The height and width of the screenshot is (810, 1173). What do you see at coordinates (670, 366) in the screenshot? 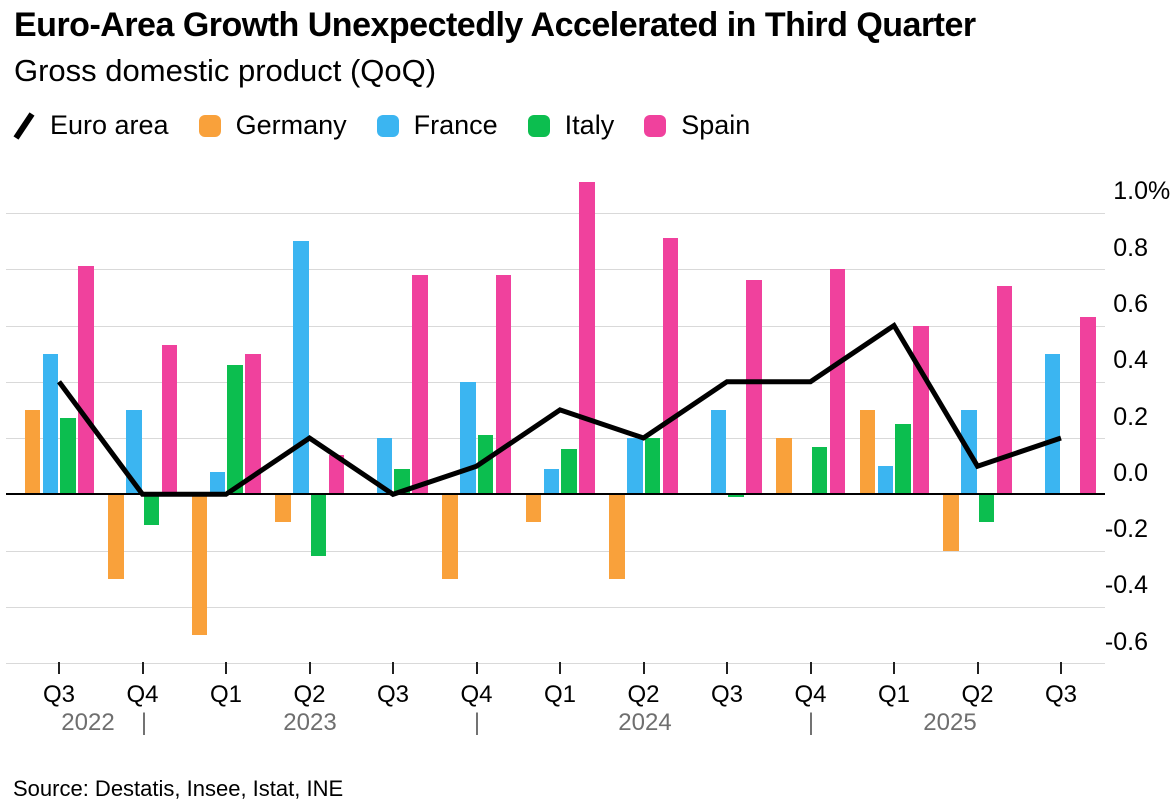
I see `bar-spain-q2-2024` at bounding box center [670, 366].